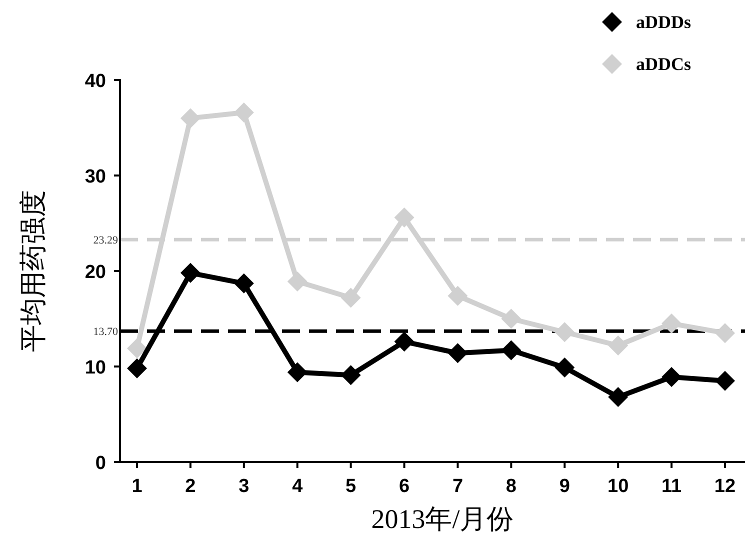 The image size is (745, 538). What do you see at coordinates (664, 64) in the screenshot?
I see `legend-label: aDDCs` at bounding box center [664, 64].